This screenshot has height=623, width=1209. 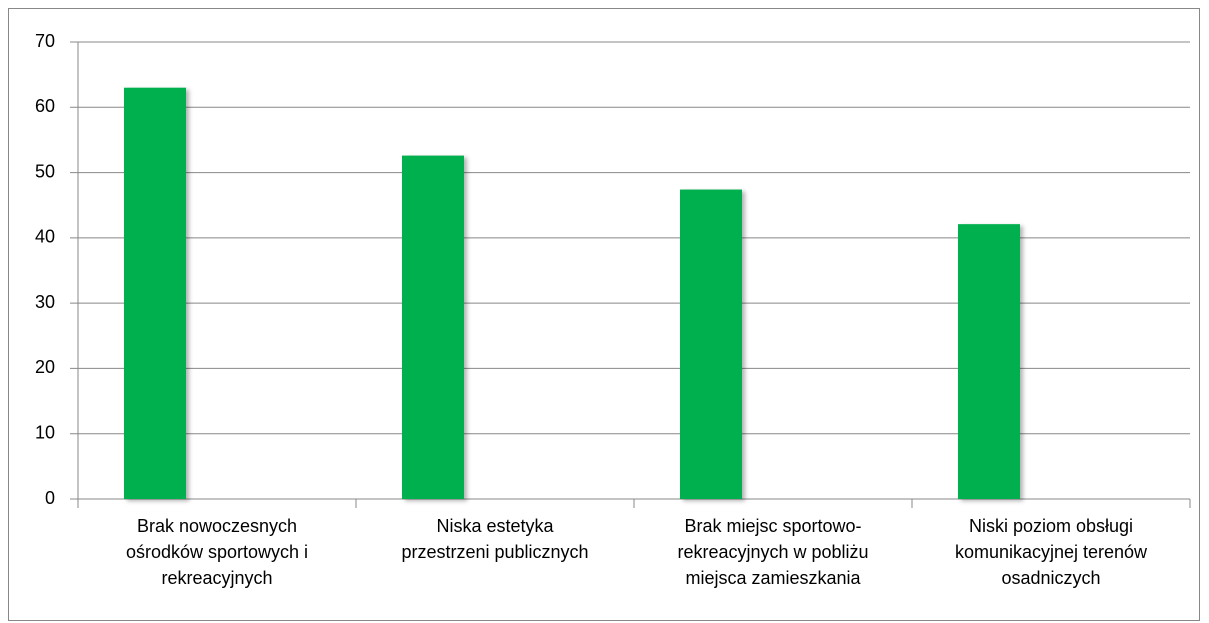 What do you see at coordinates (45, 106) in the screenshot?
I see `y-tick-label: 60` at bounding box center [45, 106].